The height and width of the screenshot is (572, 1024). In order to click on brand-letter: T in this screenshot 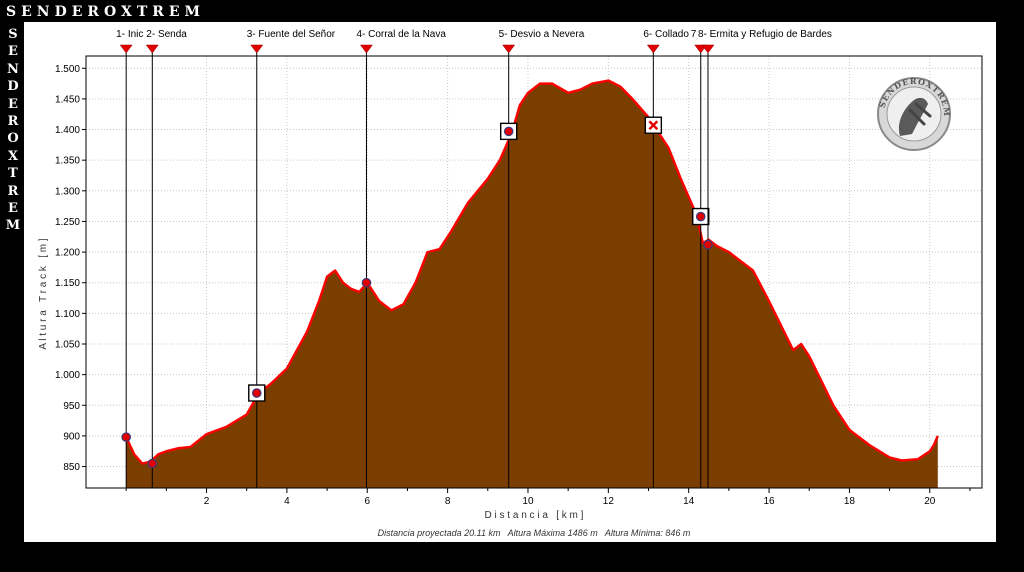, I will do `click(13, 174)`.